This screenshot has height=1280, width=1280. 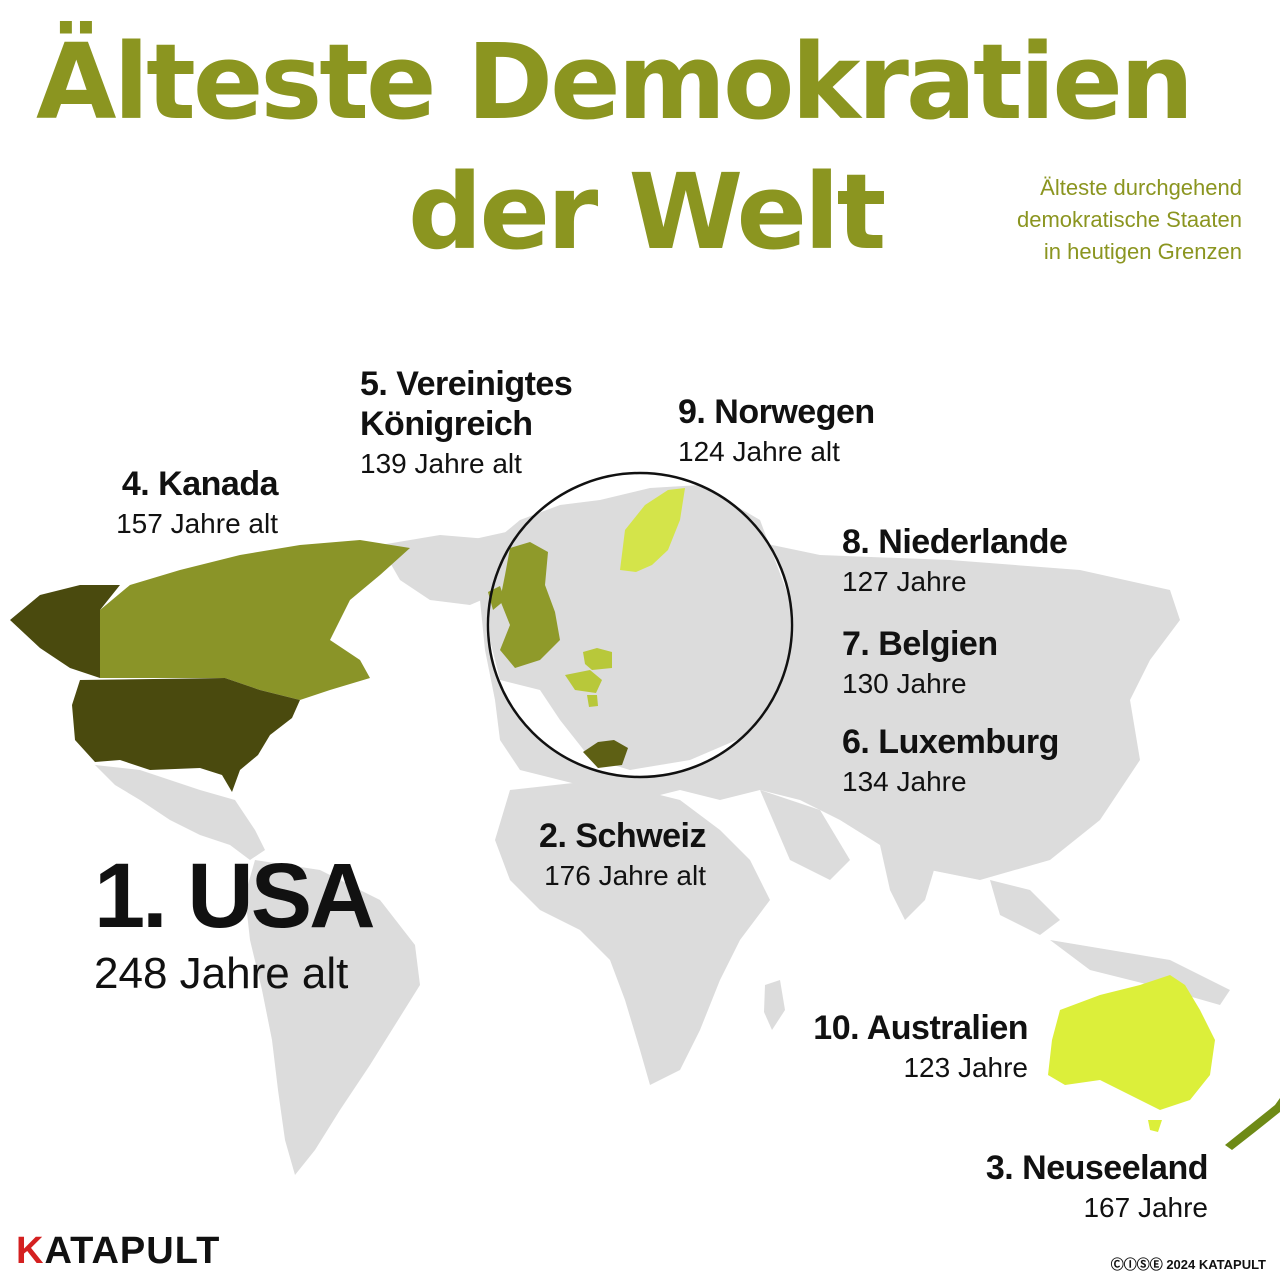 What do you see at coordinates (904, 581) in the screenshot?
I see `age-niederlande: 127 Jahre` at bounding box center [904, 581].